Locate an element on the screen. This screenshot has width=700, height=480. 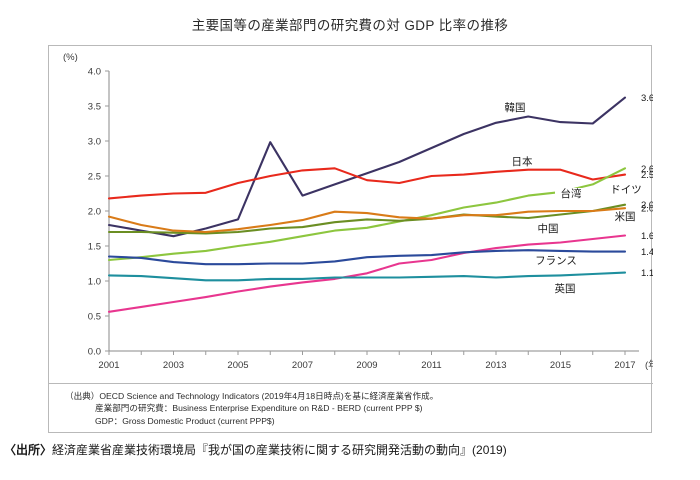
series-line-ドイツ is located at coordinates (367, 219).